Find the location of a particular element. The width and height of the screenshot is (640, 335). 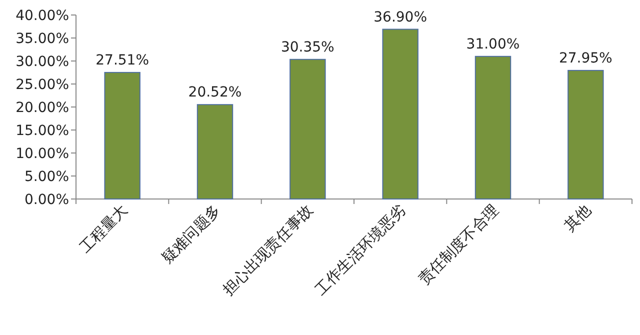

y-tick-label: 15.00% is located at coordinates (42, 131).